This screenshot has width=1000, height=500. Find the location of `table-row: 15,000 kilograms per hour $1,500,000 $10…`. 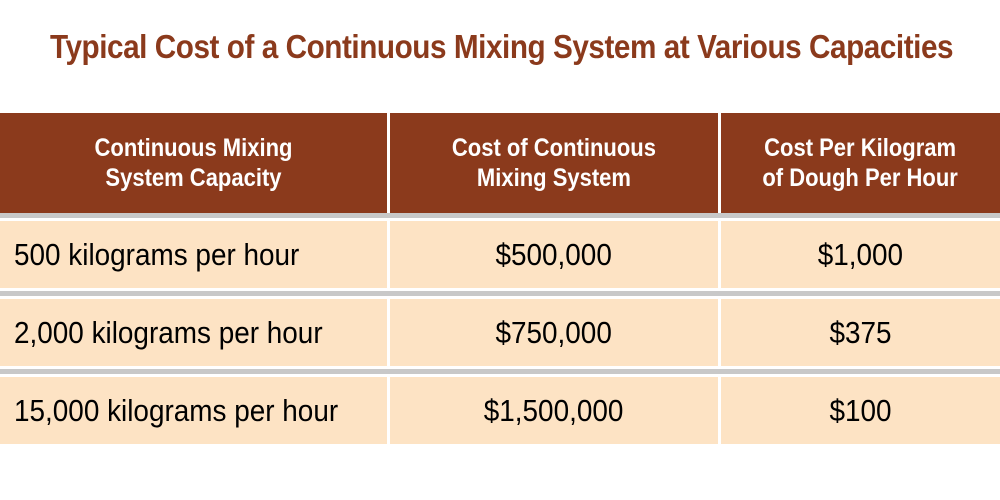

table-row: 15,000 kilograms per hour $1,500,000 $10… is located at coordinates (500, 410).